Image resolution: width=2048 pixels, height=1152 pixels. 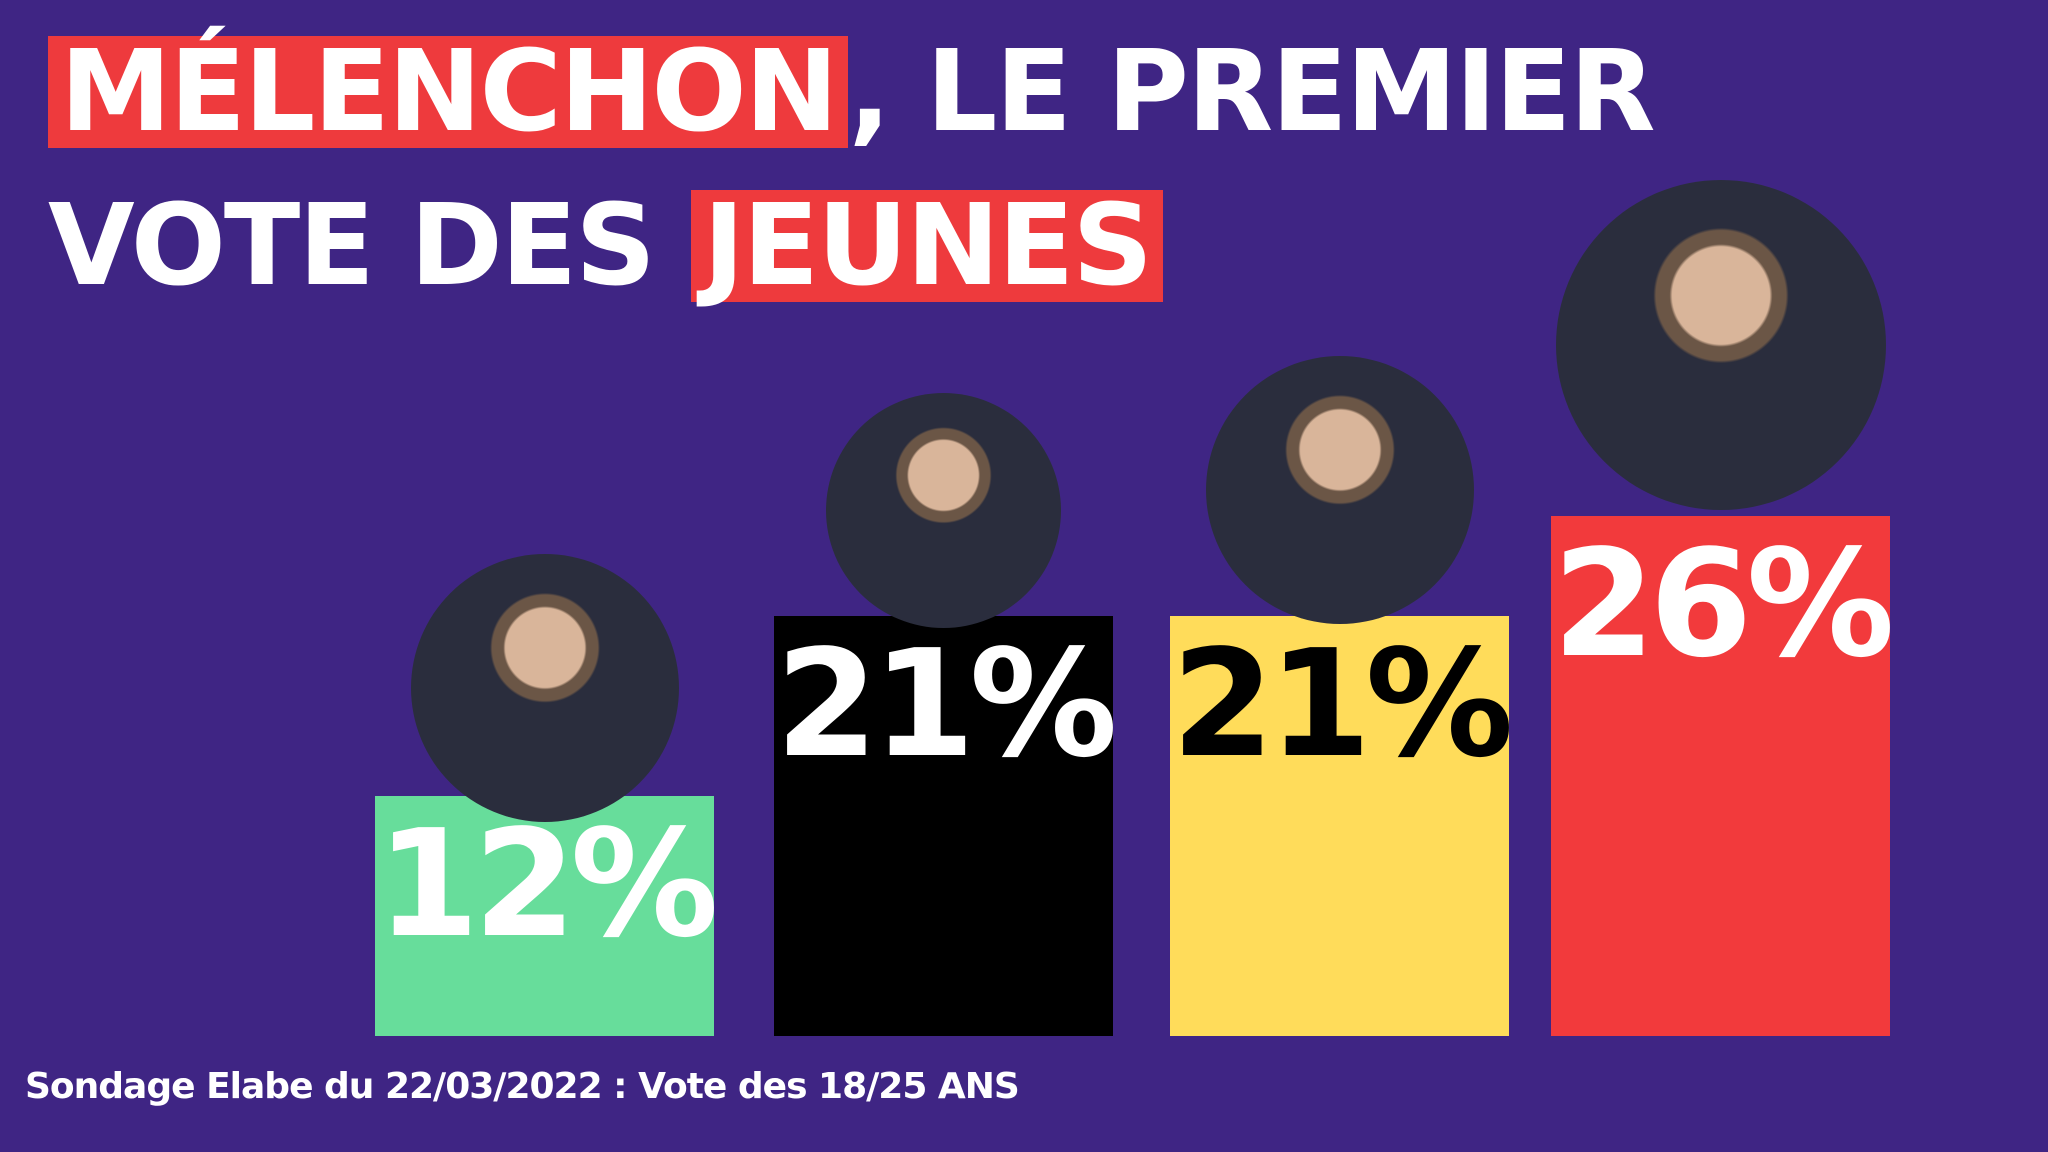 I want to click on bar-1: 12%, so click(x=547, y=916).